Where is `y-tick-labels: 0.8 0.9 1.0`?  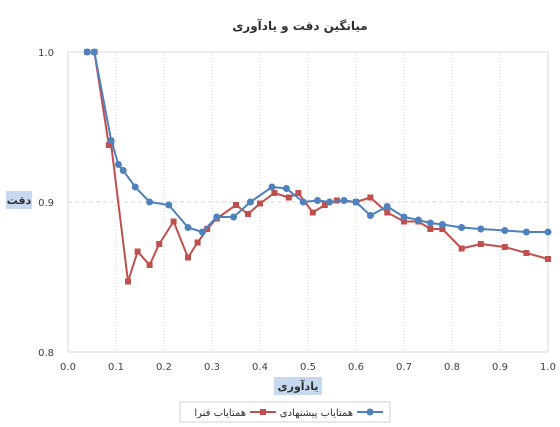 y-tick-labels: 0.8 0.9 1.0 is located at coordinates (46, 203).